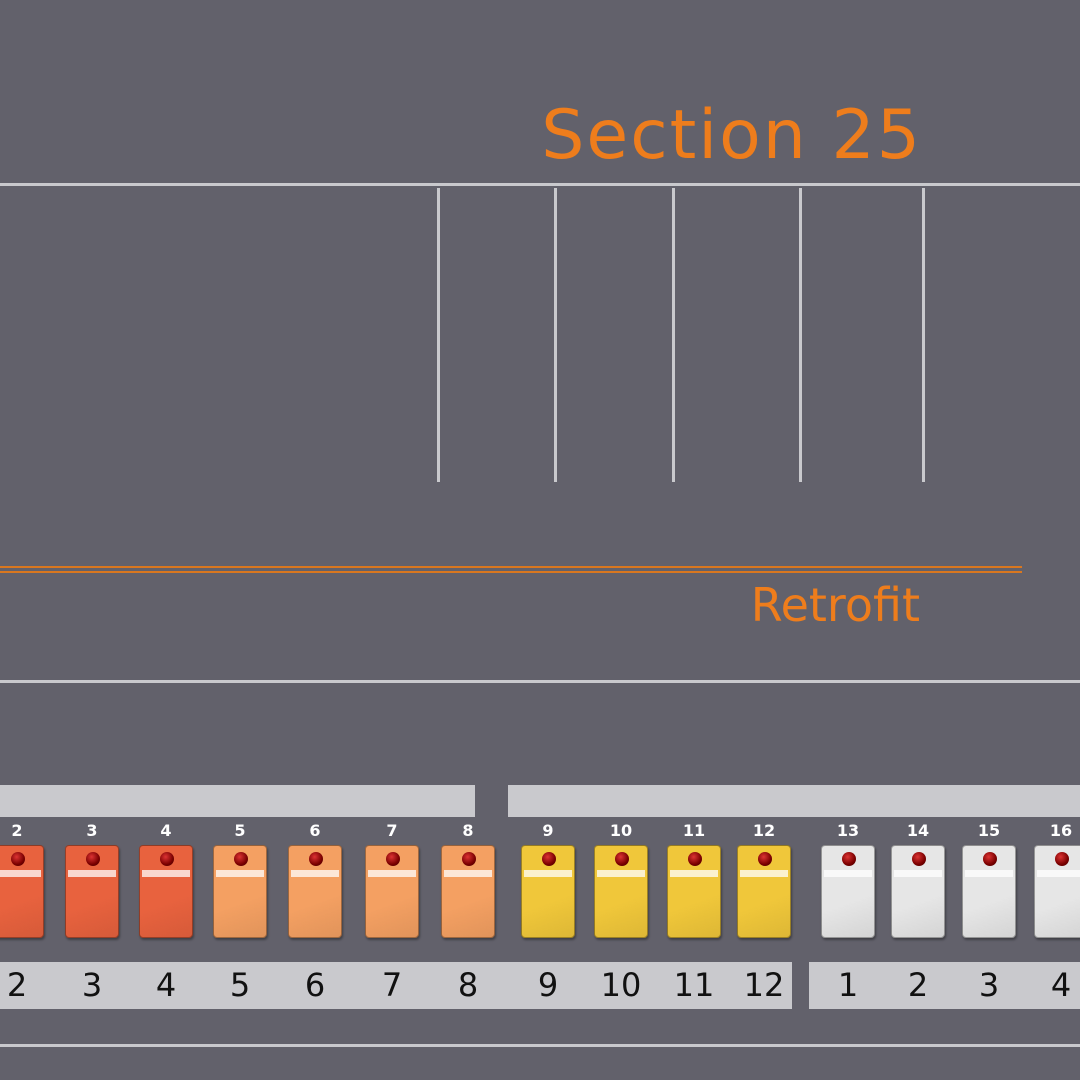 This screenshot has height=1080, width=1080. What do you see at coordinates (694, 985) in the screenshot?
I see `step-label: 11` at bounding box center [694, 985].